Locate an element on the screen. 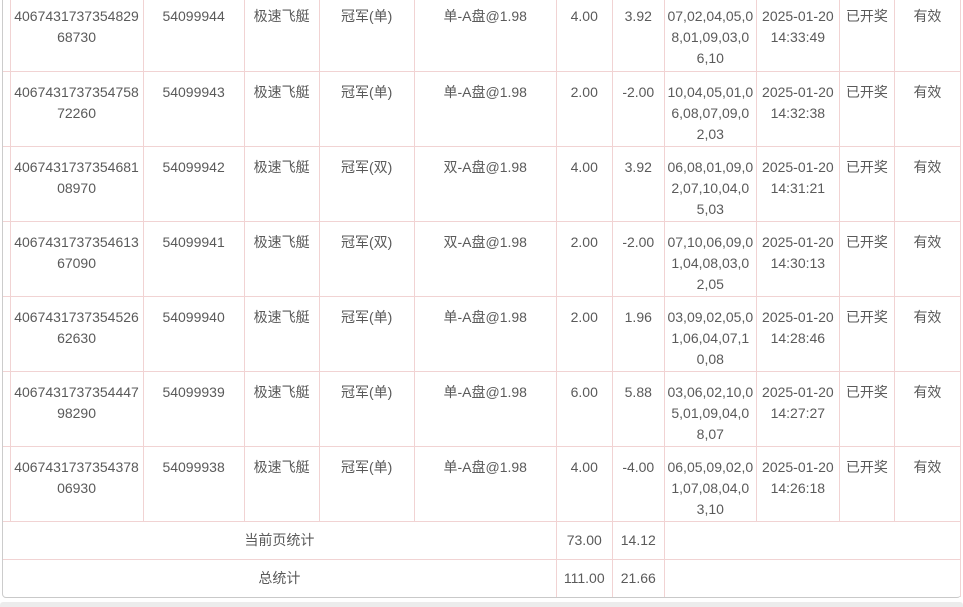 This screenshot has height=607, width=963. cell-order-no: 54099940 is located at coordinates (193, 333).